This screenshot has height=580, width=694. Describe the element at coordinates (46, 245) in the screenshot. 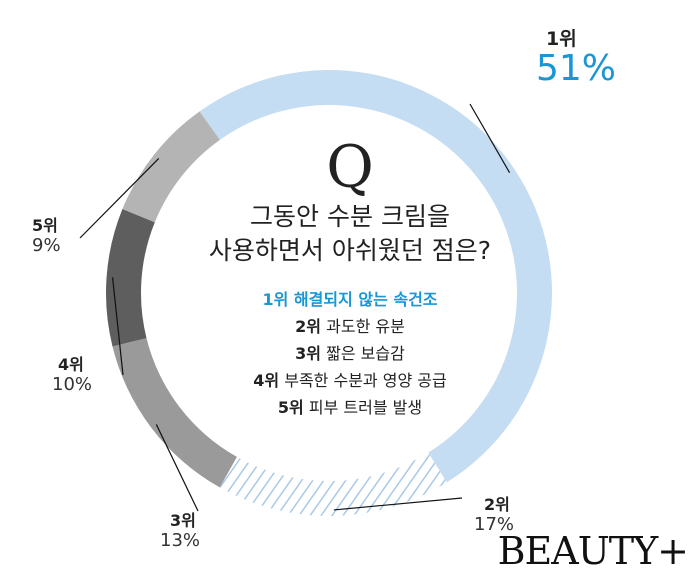

I see `slice-label-5-percent: 9%` at that location.